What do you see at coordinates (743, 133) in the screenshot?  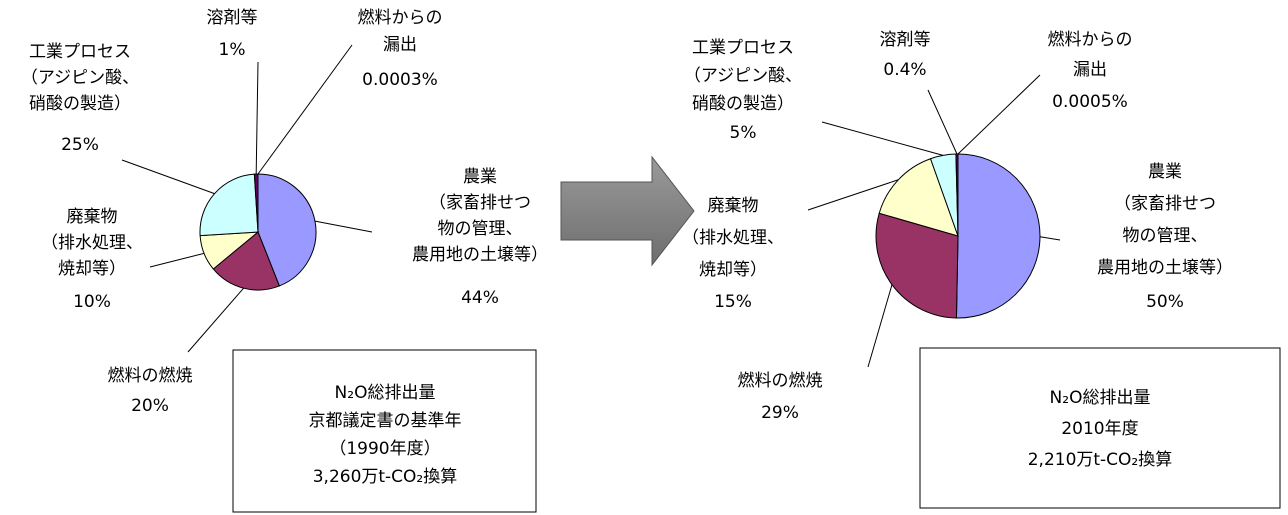 I see `value-label: 5%` at bounding box center [743, 133].